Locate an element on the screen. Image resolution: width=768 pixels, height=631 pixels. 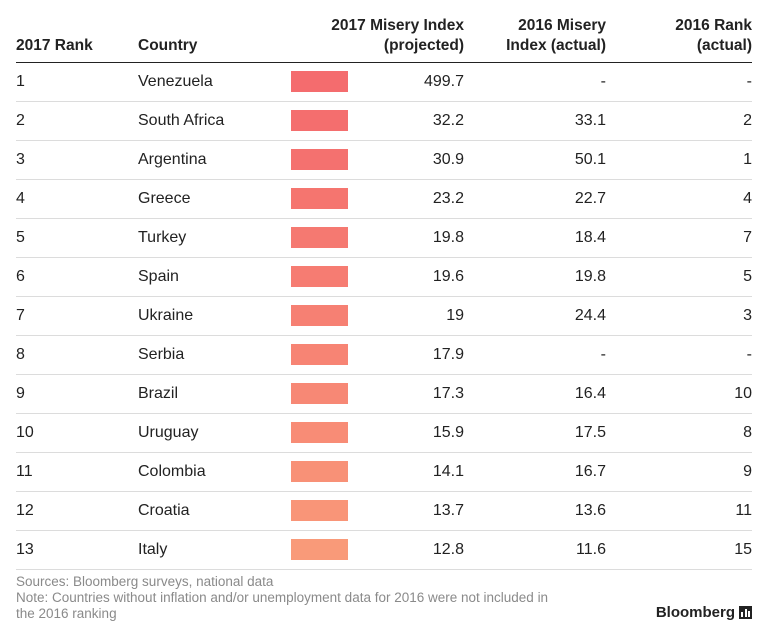
misery-2017-cell: 23.2 is located at coordinates (448, 198).